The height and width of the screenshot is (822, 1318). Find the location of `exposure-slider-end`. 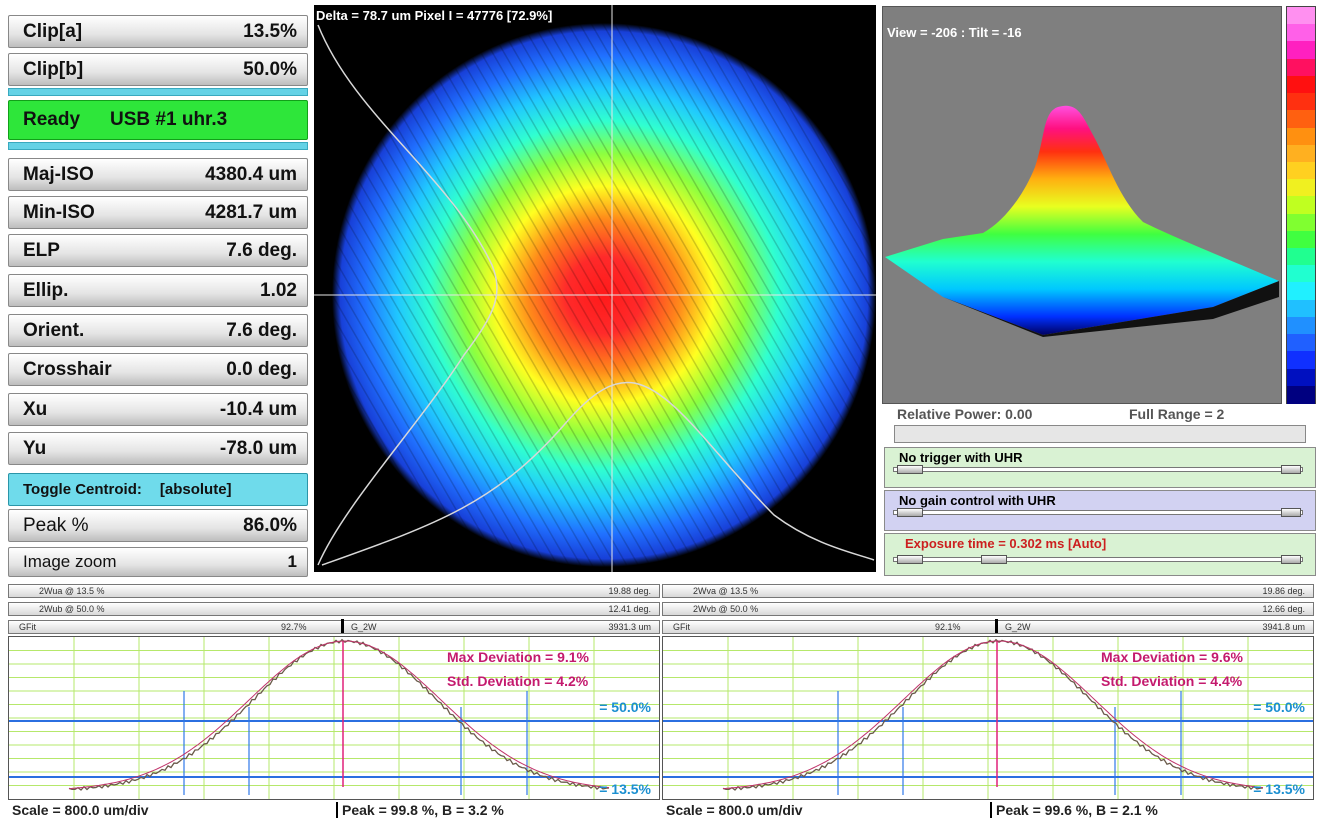

exposure-slider-end is located at coordinates (1291, 559).